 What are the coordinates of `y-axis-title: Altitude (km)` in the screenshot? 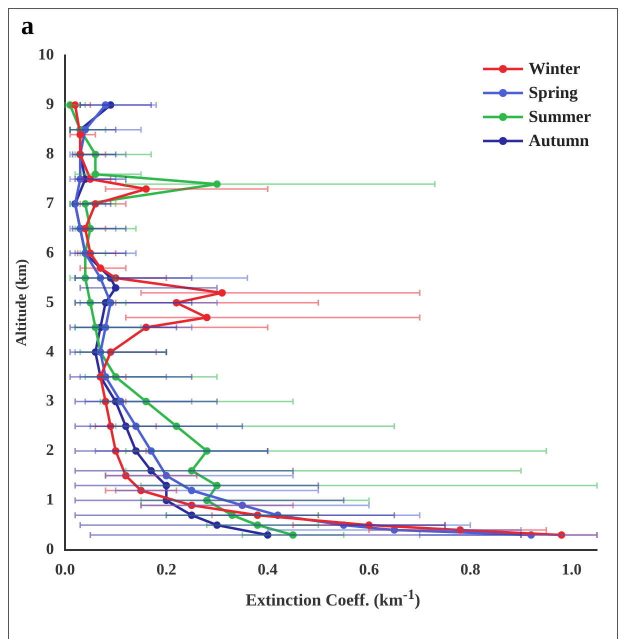 It's located at (22, 302).